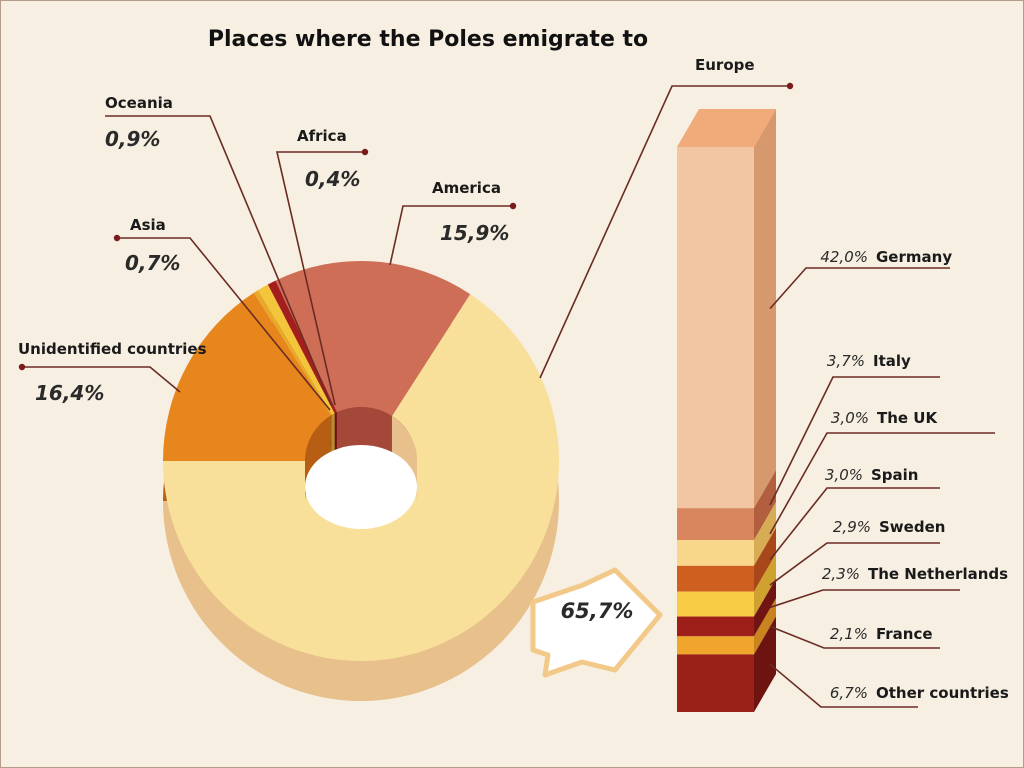 Image resolution: width=1024 pixels, height=768 pixels. I want to click on leader-asia, so click(224, 324).